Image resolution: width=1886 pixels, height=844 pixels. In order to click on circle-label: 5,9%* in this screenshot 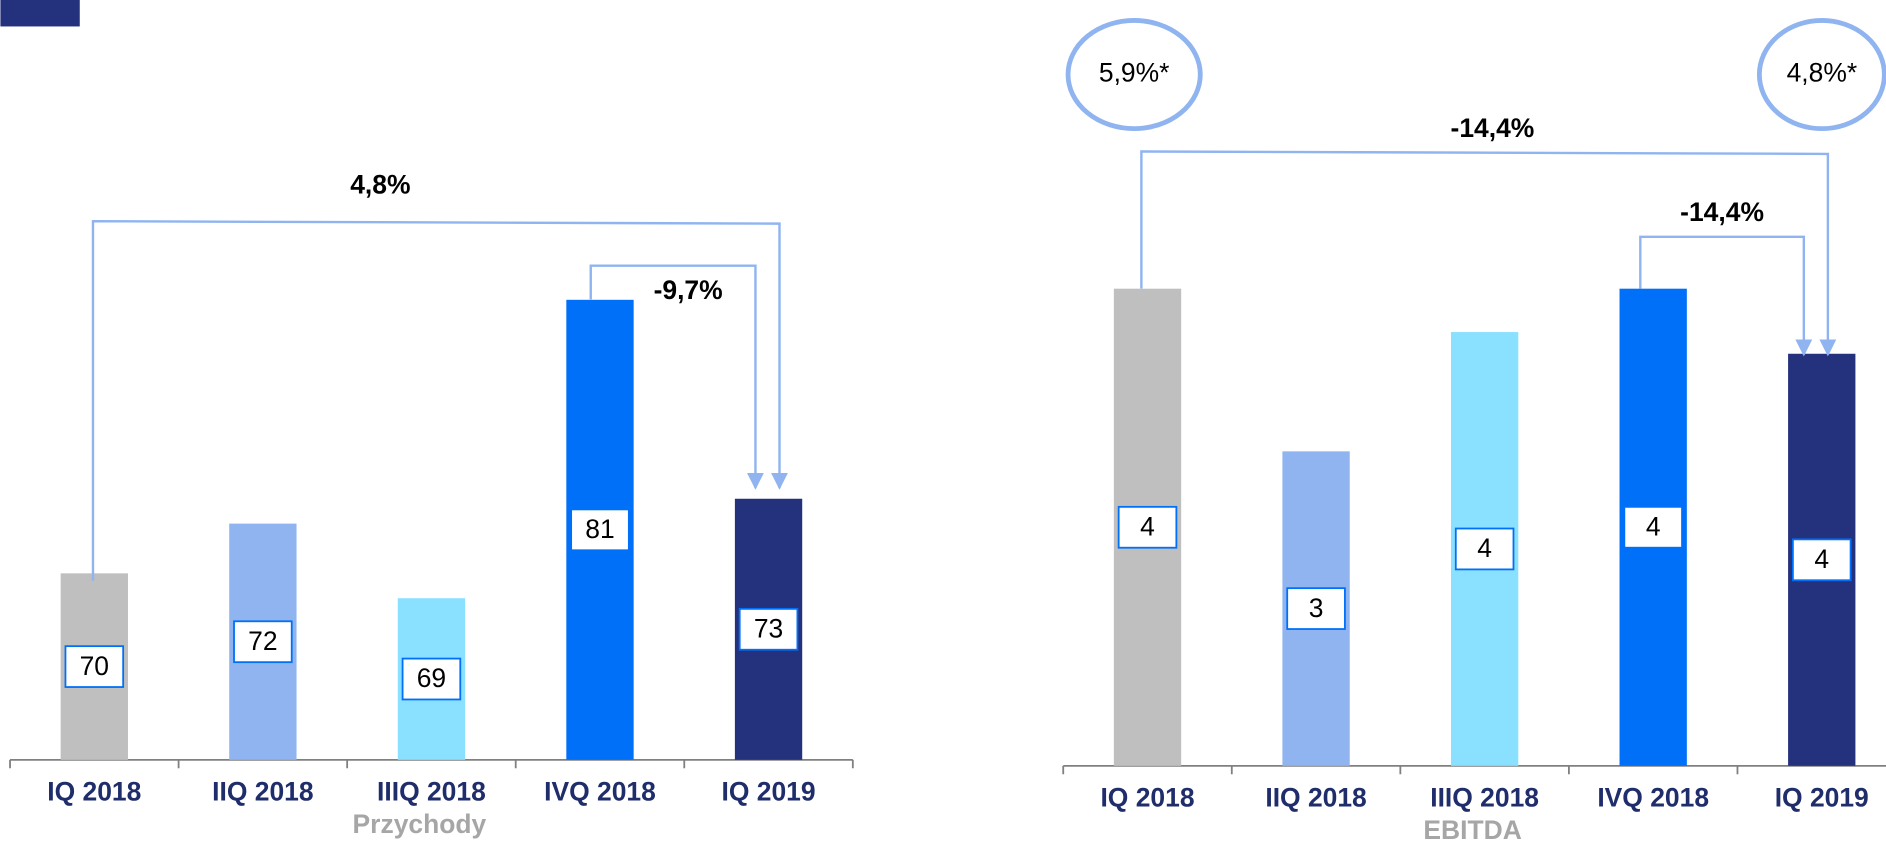, I will do `click(1134, 73)`.